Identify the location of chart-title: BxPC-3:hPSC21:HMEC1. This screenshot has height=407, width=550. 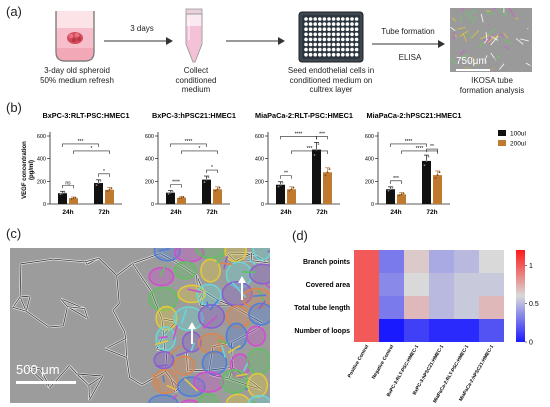
(194, 115).